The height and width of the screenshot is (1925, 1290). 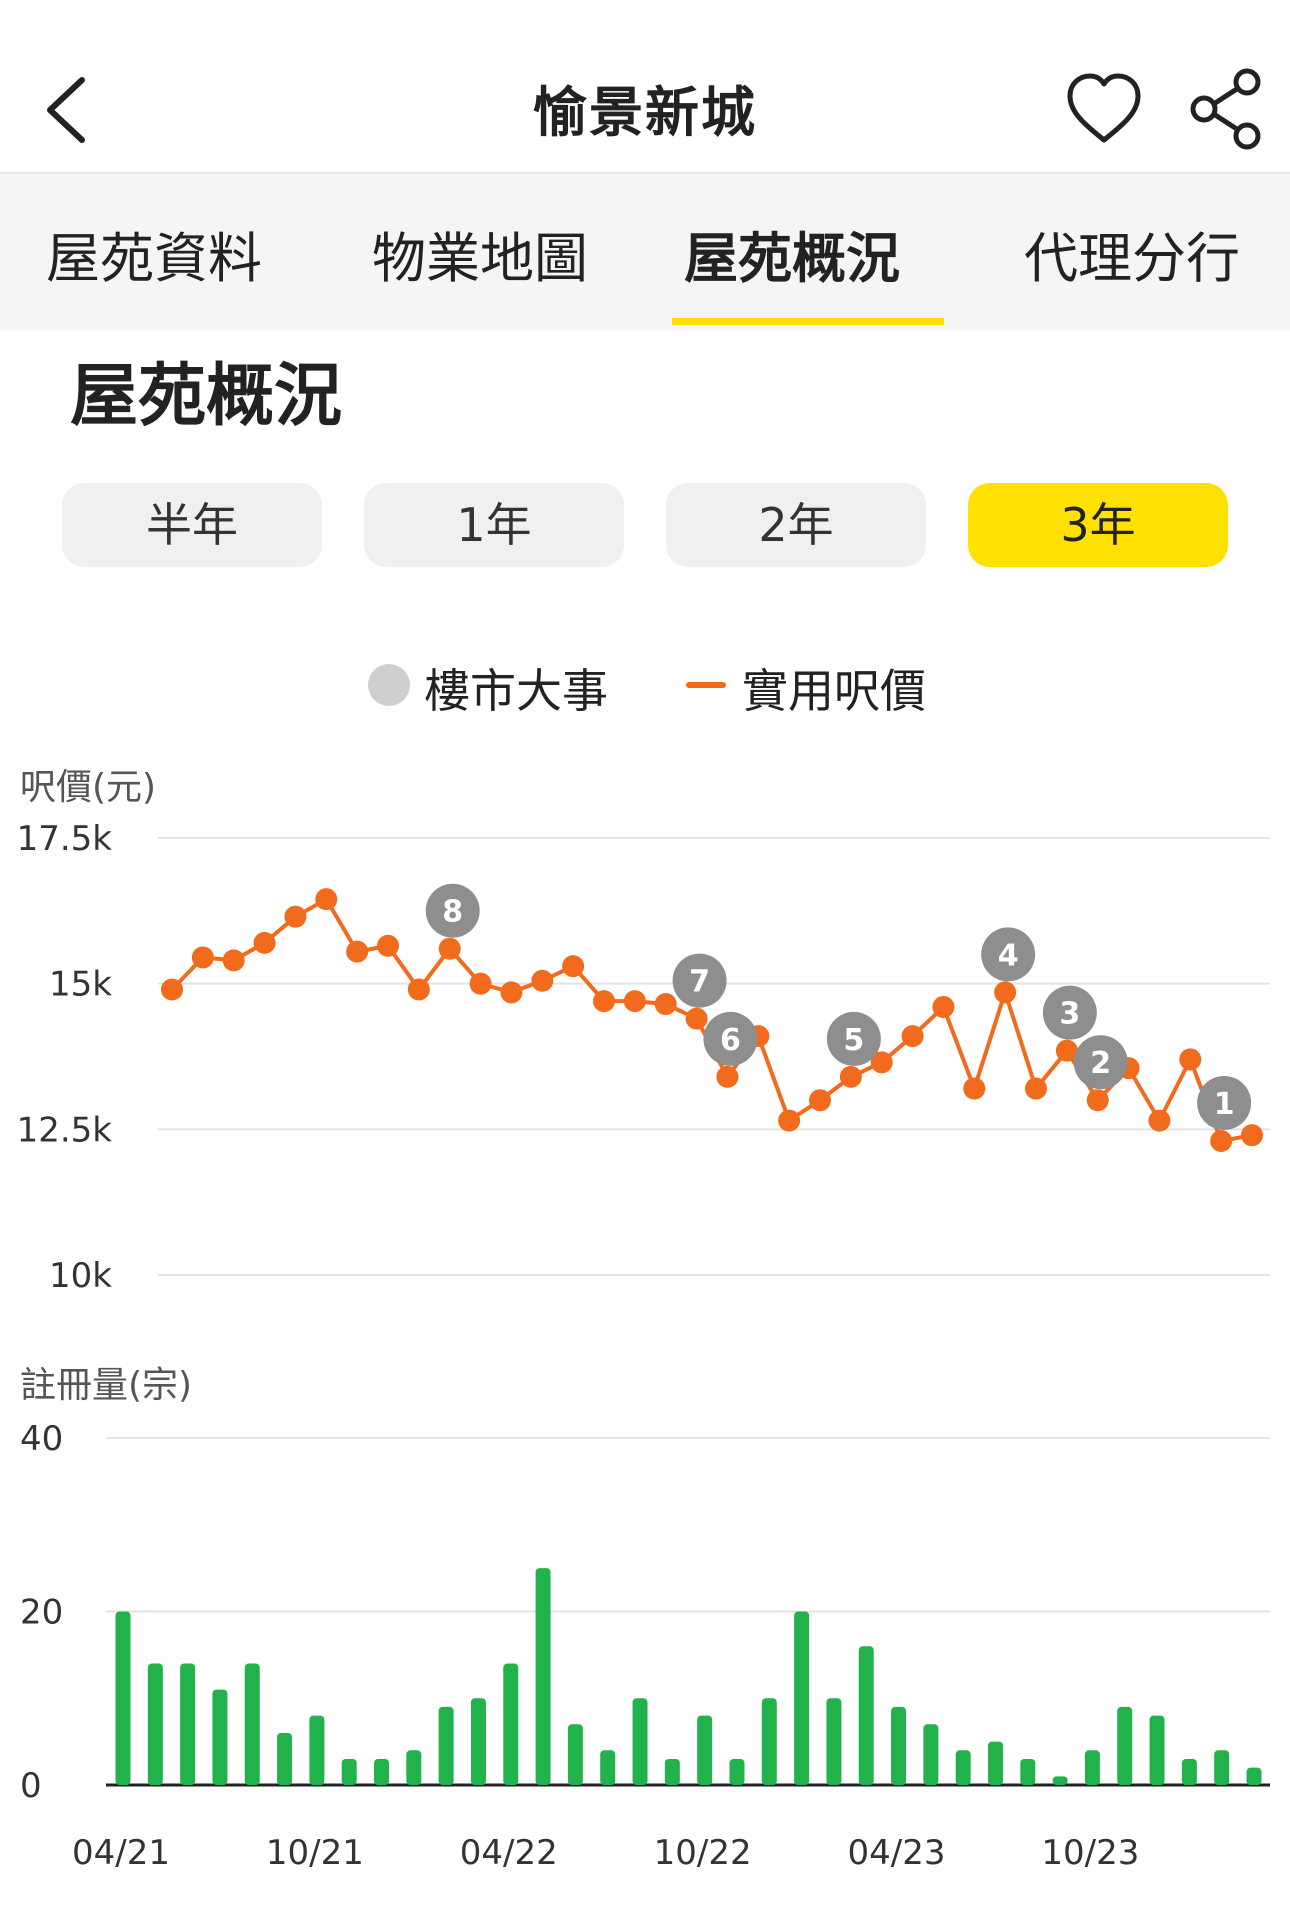 I want to click on event-marker: 8, so click(x=452, y=910).